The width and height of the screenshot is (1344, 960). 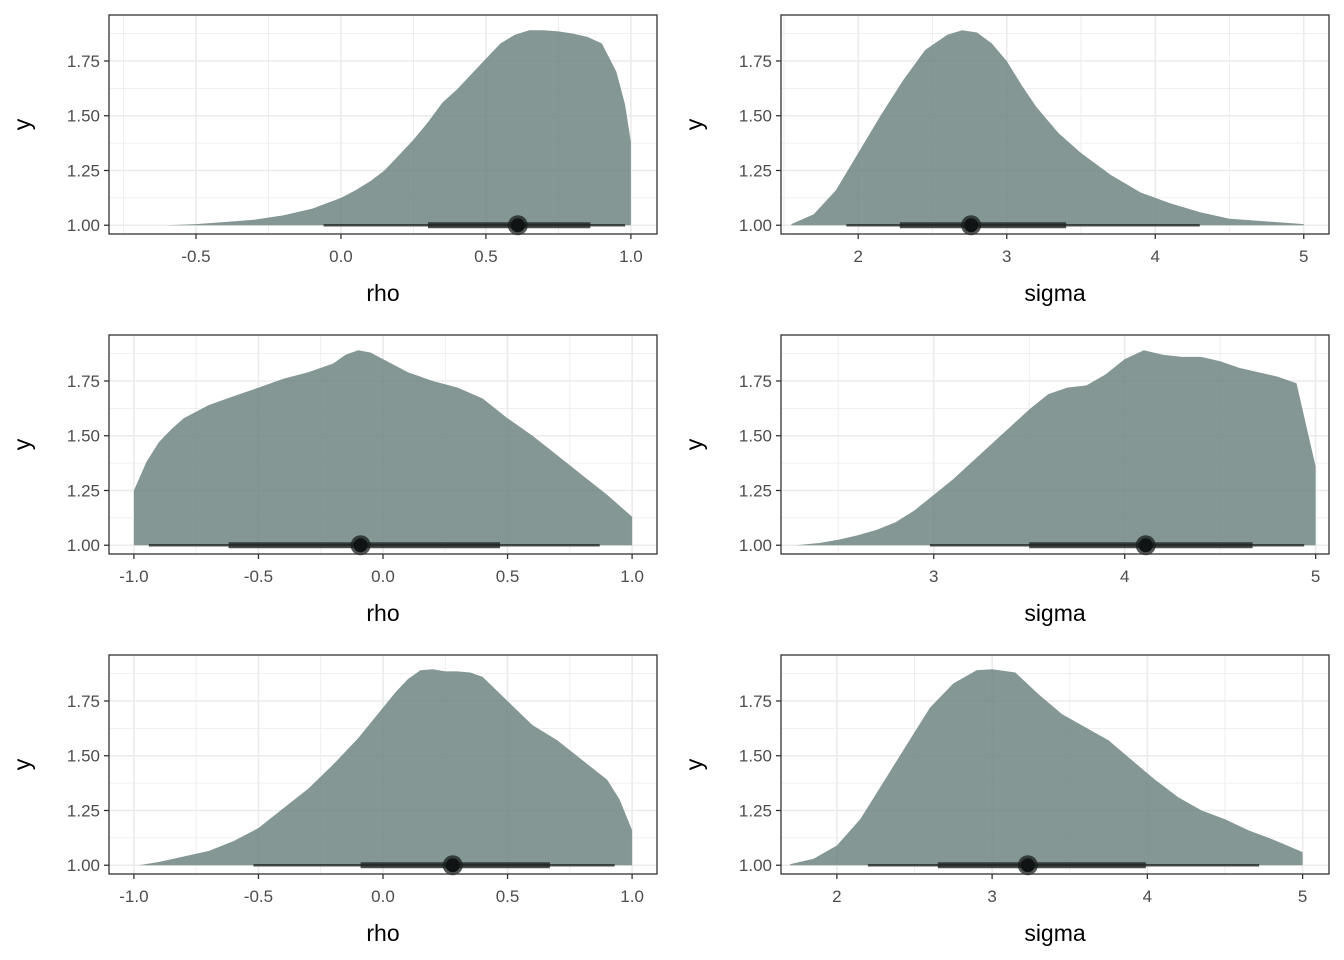 I want to click on density-panel-4: 3 4 5 1.00 1.25 1.50 1.75 sigma y, so click(x=1005, y=480).